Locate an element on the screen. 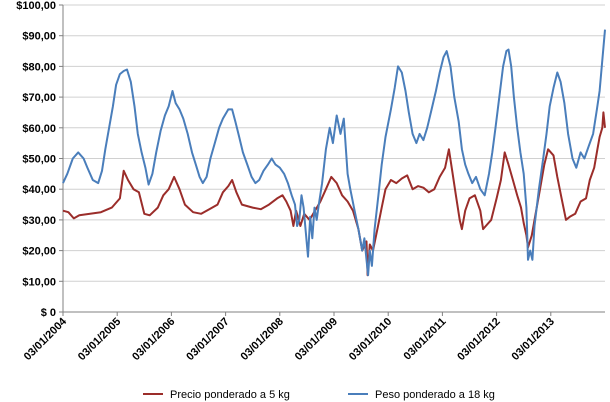 This screenshot has height=402, width=610. y-tick-label: $10,00 is located at coordinates (39, 282).